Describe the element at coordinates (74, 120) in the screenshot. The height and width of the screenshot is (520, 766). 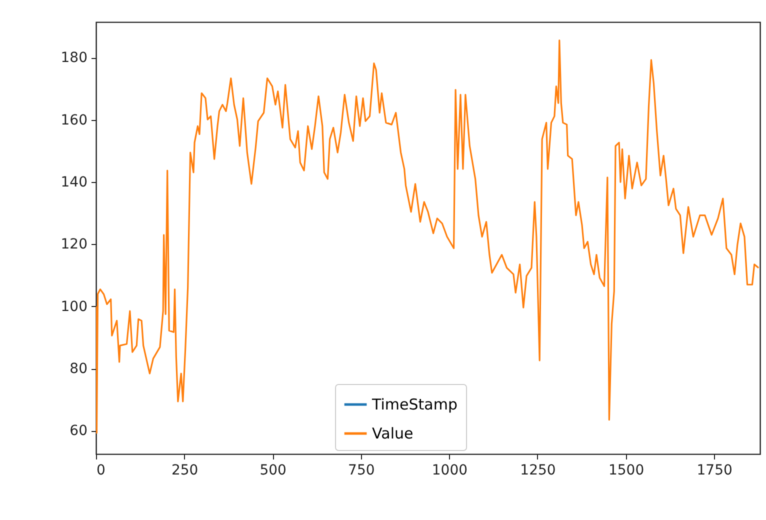
I see `y-tick-label: 160` at that location.